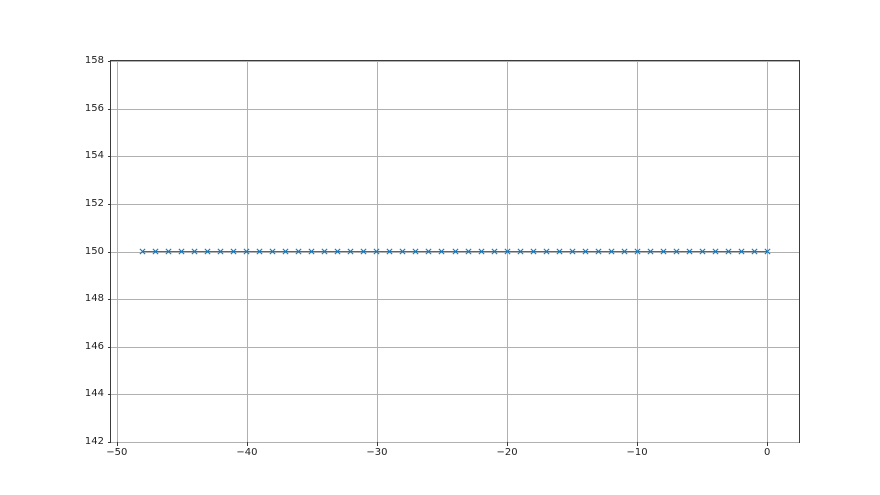 Image resolution: width=880 pixels, height=495 pixels. What do you see at coordinates (637, 452) in the screenshot?
I see `x-axis-tick-label: −10` at bounding box center [637, 452].